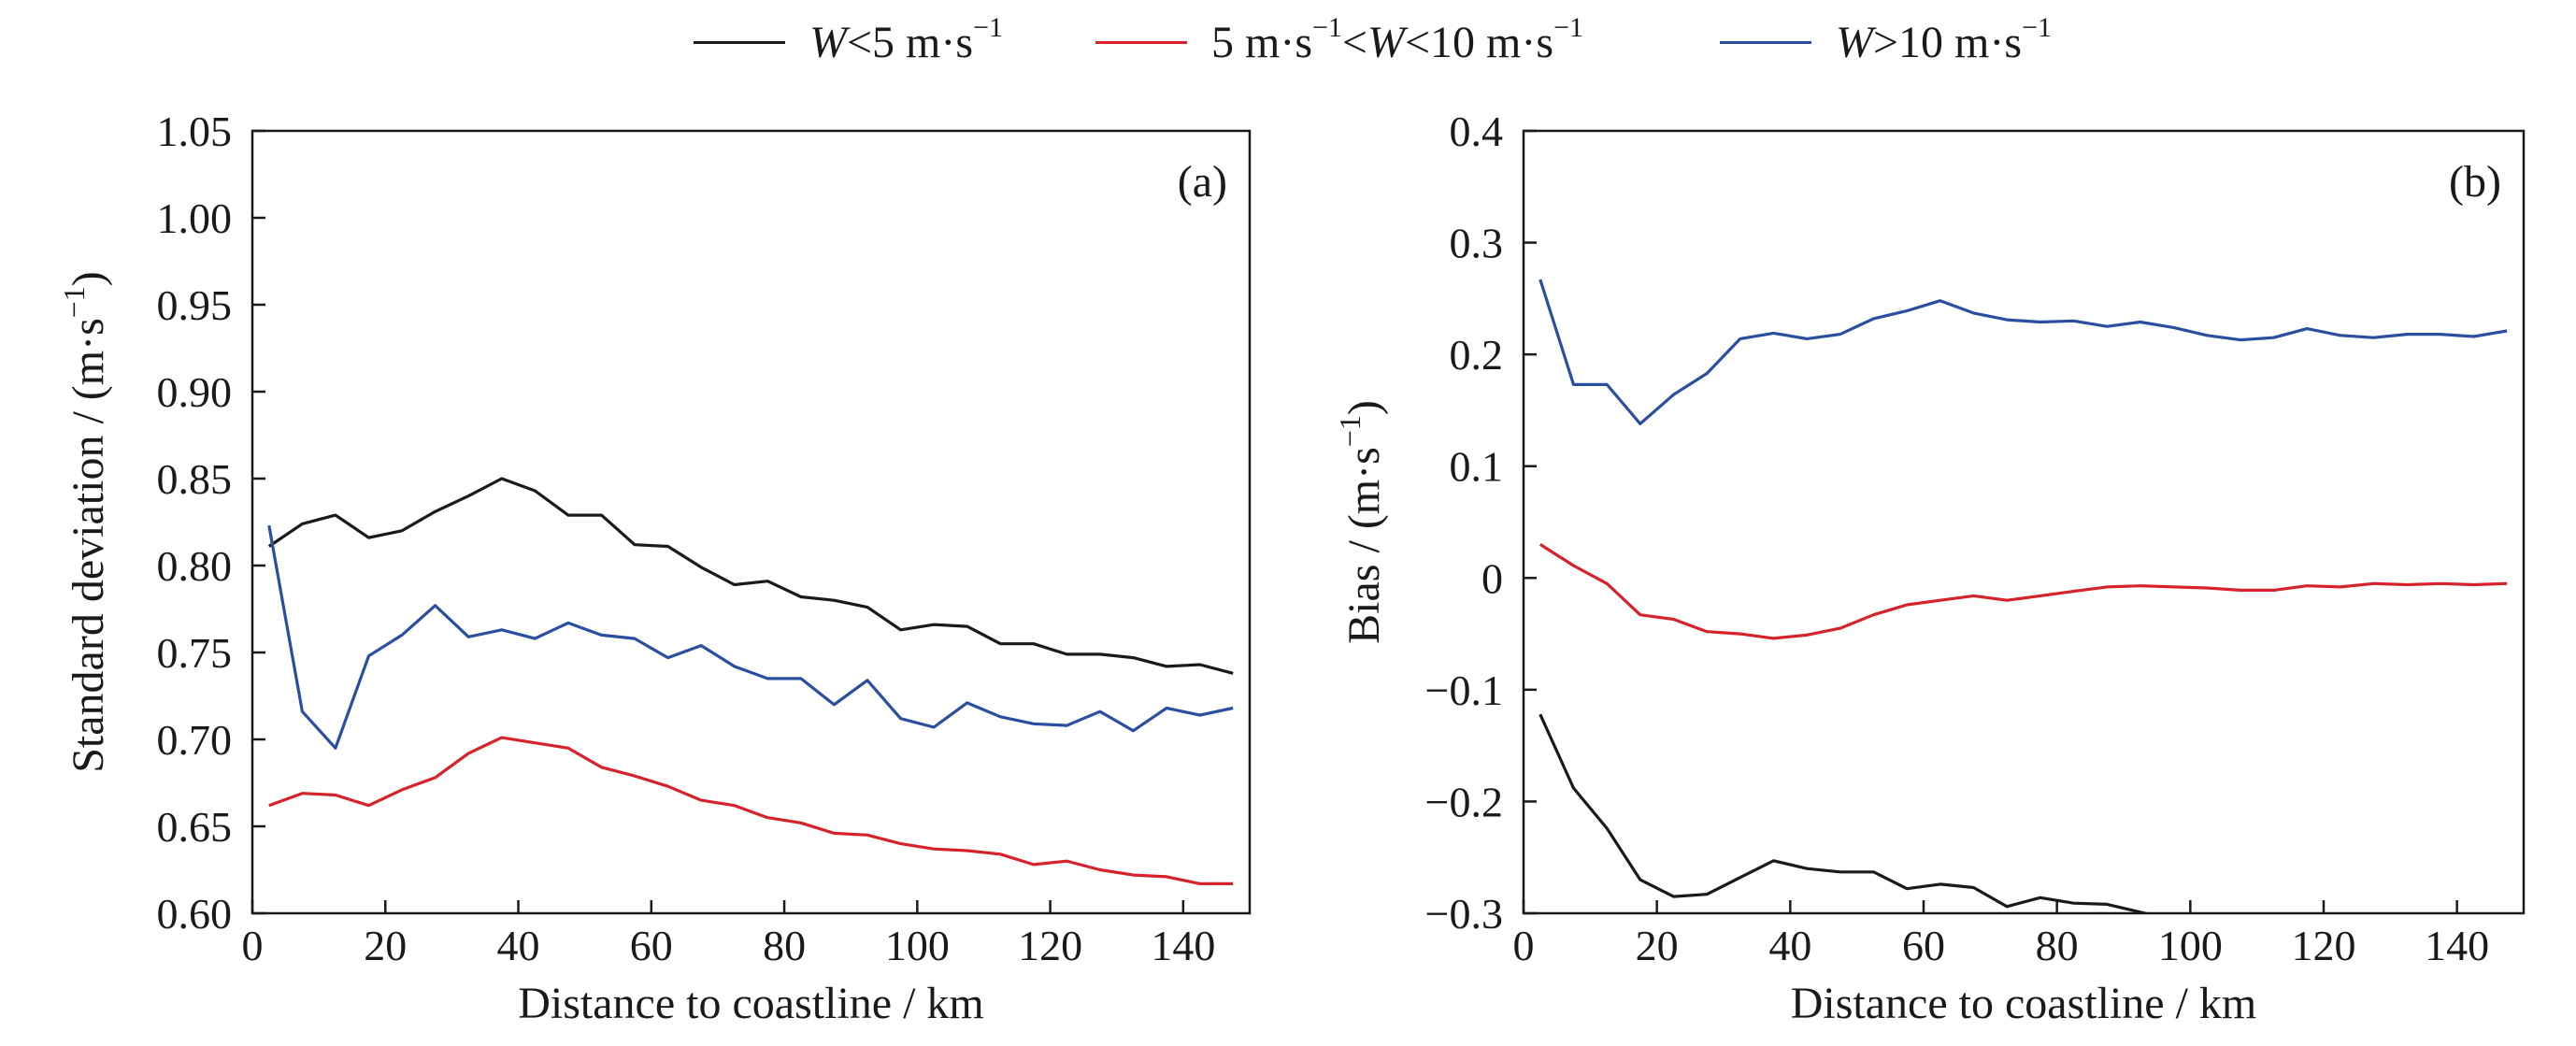 This screenshot has width=2576, height=1046. Describe the element at coordinates (195, 740) in the screenshot. I see `y-tick-label: 0.70` at that location.